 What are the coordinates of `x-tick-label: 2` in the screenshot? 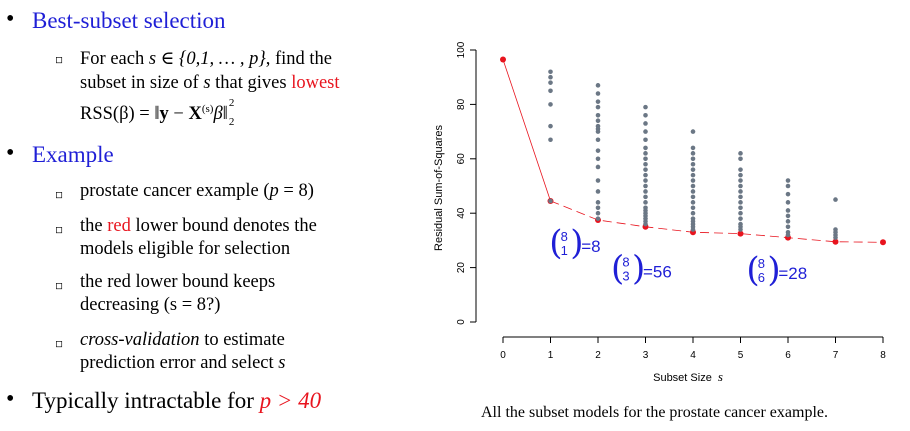 It's located at (598, 355).